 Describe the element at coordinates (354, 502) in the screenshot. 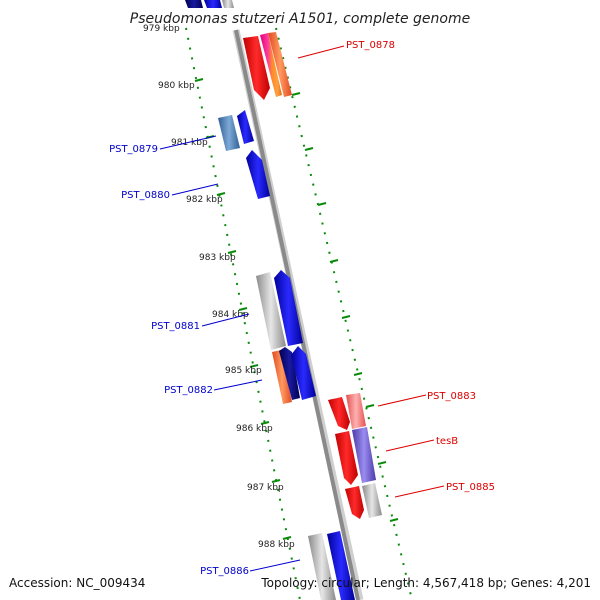

I see `gene-pst-0885-red` at that location.